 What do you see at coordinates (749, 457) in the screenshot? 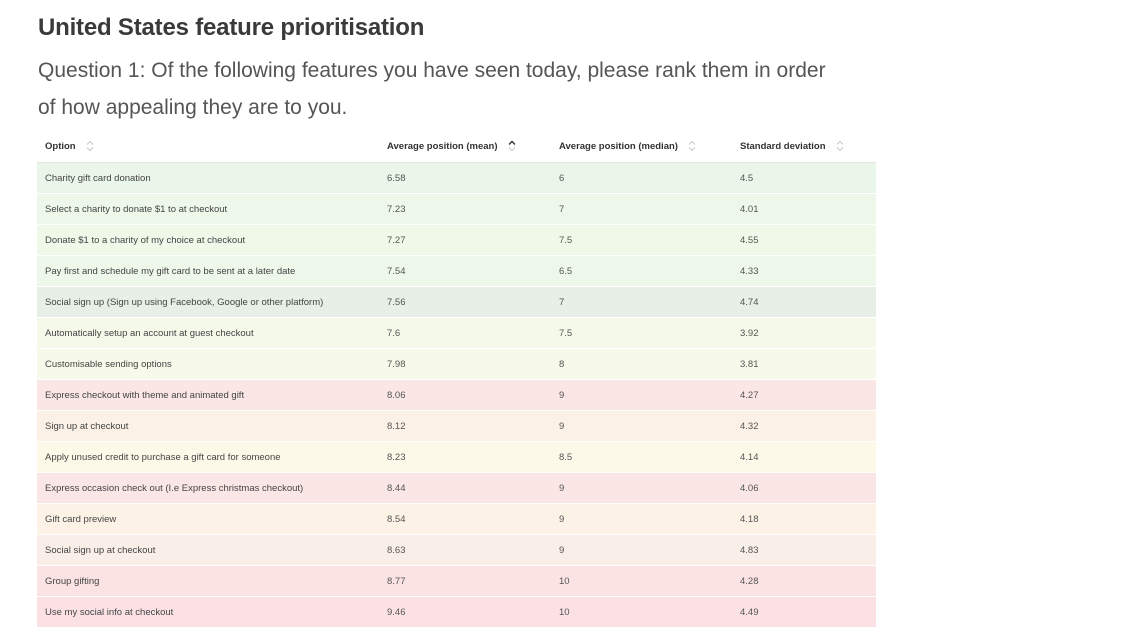
I see `cell-stddev: 4.14` at bounding box center [749, 457].